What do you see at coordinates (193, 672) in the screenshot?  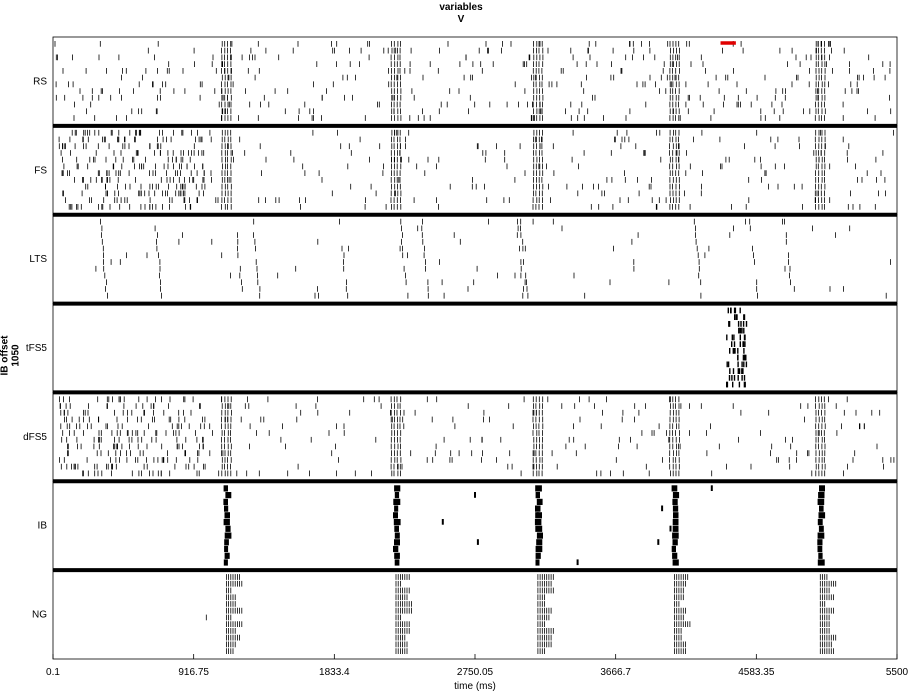 I see `x-tick-label: 916.75` at bounding box center [193, 672].